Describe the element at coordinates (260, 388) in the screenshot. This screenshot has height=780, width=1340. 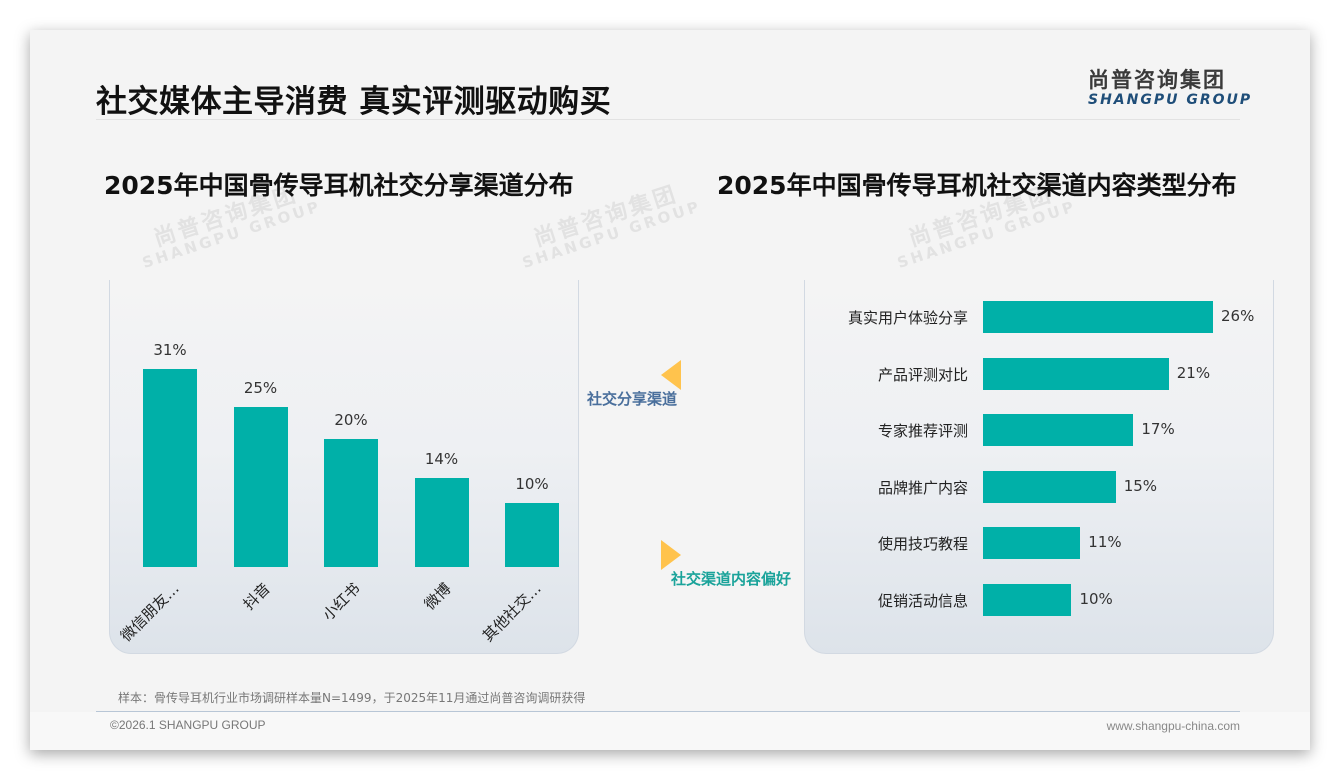
I see `bar-value-label: 25%` at that location.